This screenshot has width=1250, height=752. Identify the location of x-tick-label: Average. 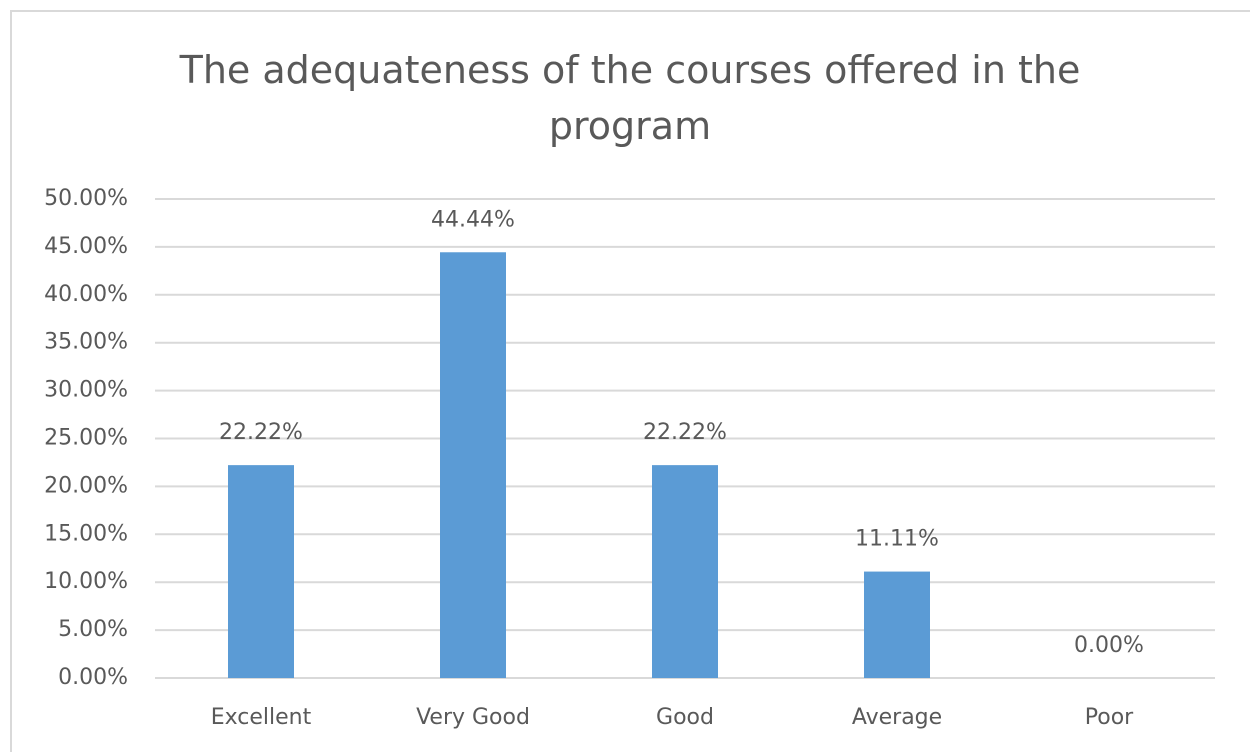
(897, 717).